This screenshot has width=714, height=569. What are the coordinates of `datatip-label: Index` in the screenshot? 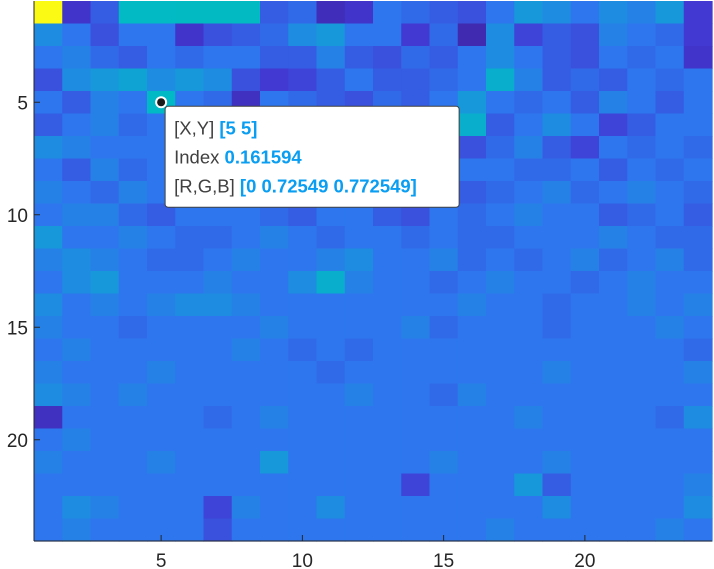 It's located at (199, 156).